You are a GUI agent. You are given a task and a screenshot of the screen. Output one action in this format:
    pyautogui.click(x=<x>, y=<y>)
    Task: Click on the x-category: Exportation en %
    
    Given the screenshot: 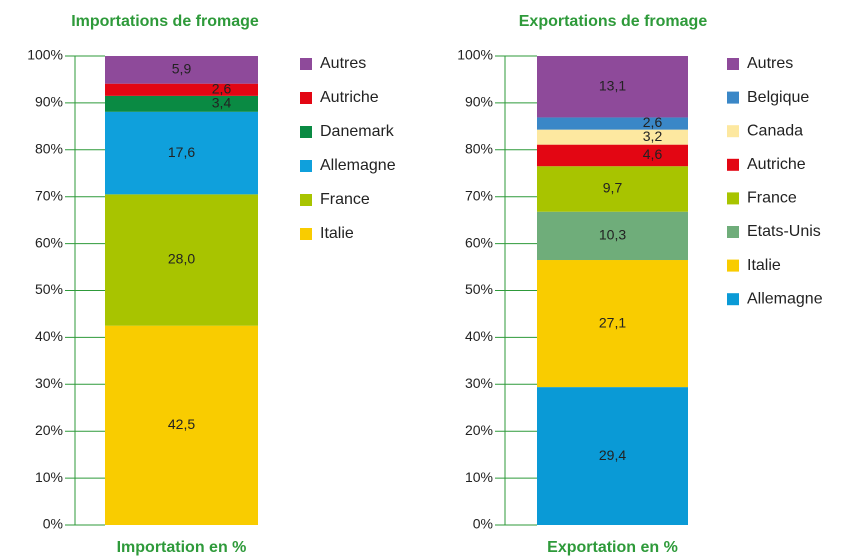 What is the action you would take?
    pyautogui.click(x=612, y=547)
    